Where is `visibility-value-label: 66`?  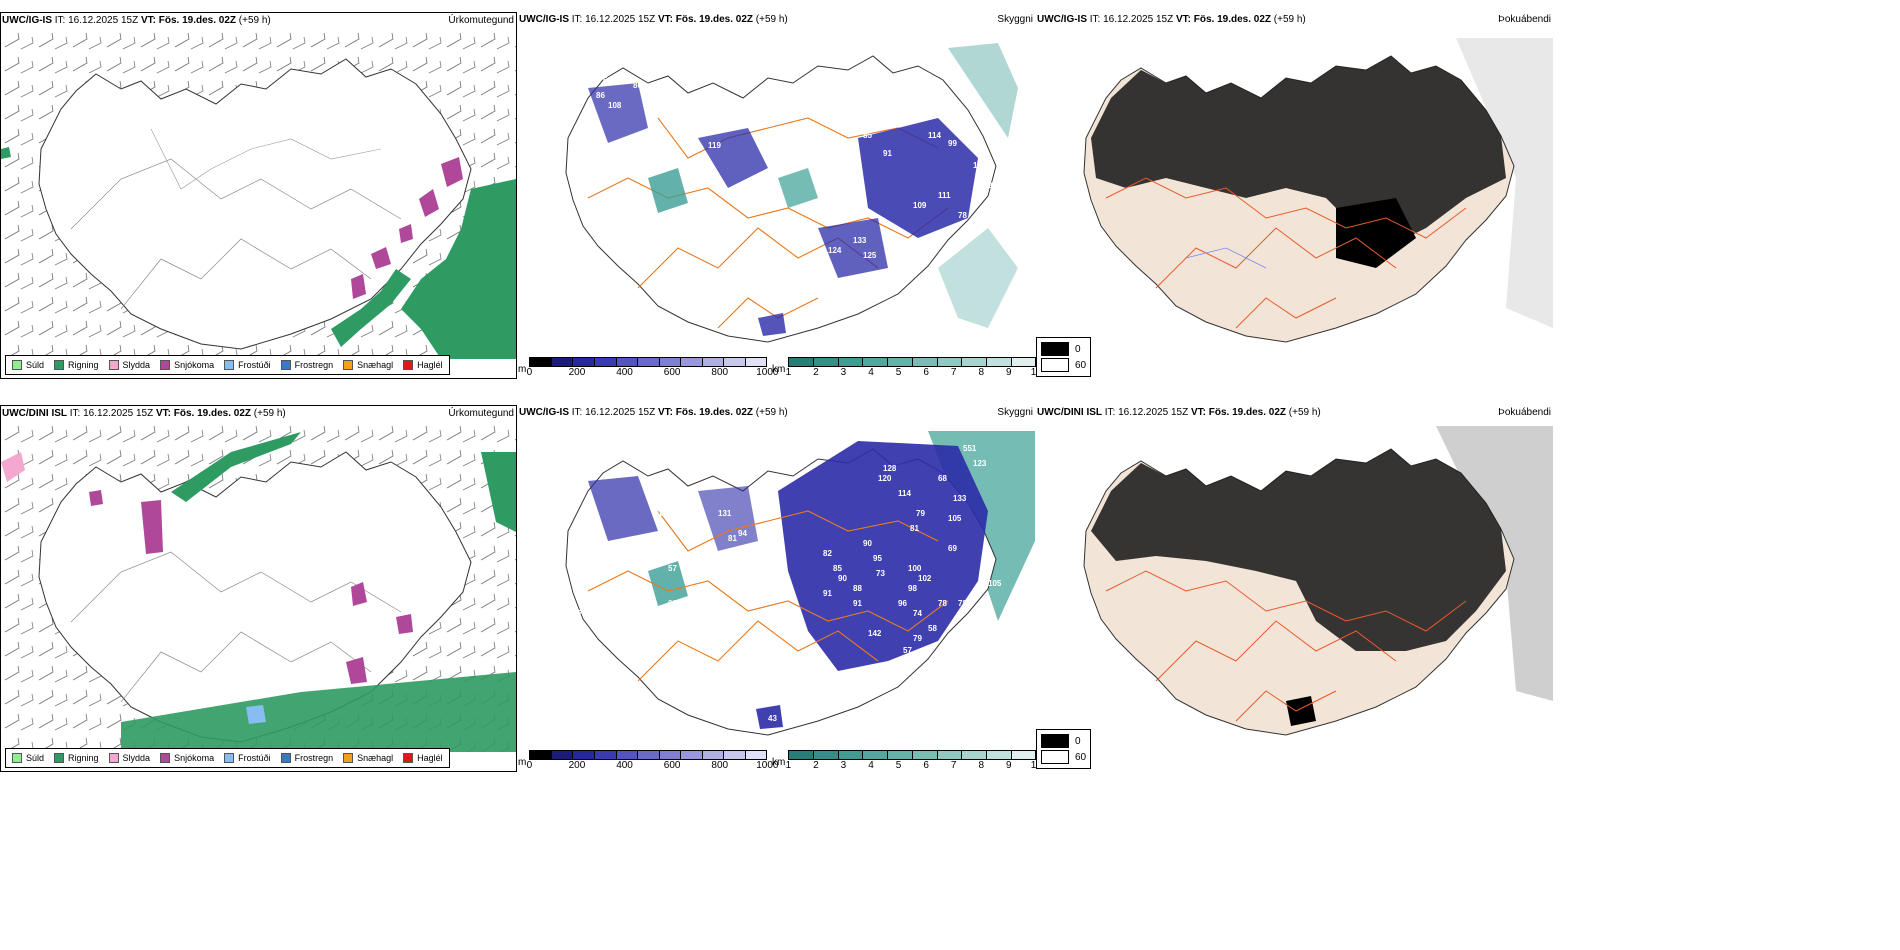
visibility-value-label: 66 is located at coordinates (672, 603).